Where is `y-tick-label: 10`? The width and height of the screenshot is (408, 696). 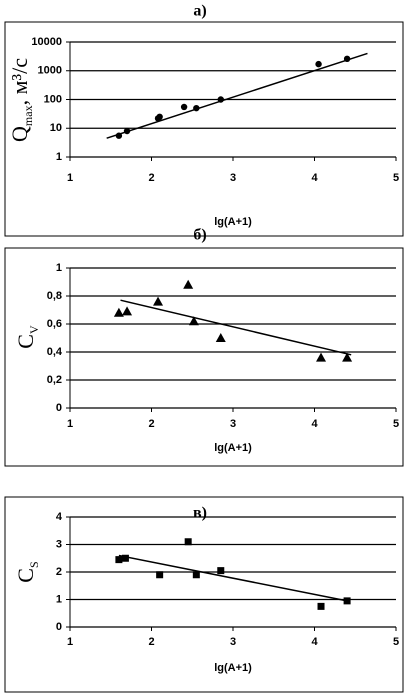 y-tick-label: 10 is located at coordinates (56, 128).